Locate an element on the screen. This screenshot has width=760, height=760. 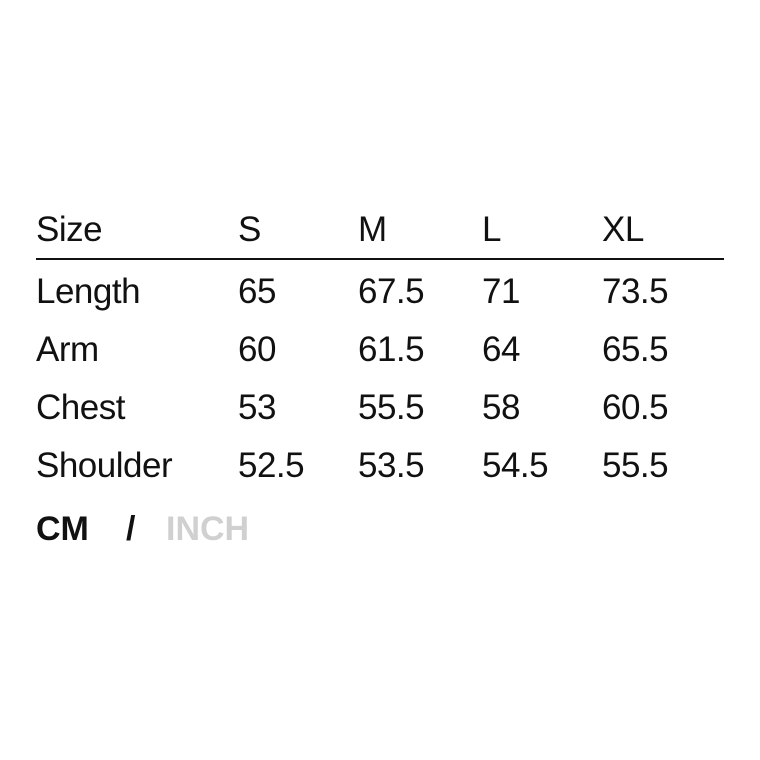
header-cell: Size is located at coordinates (69, 229).